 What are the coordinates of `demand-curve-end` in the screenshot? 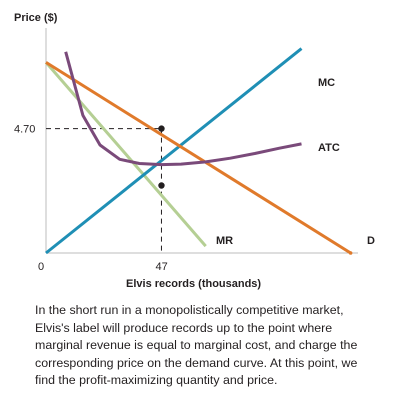 It's located at (350, 253).